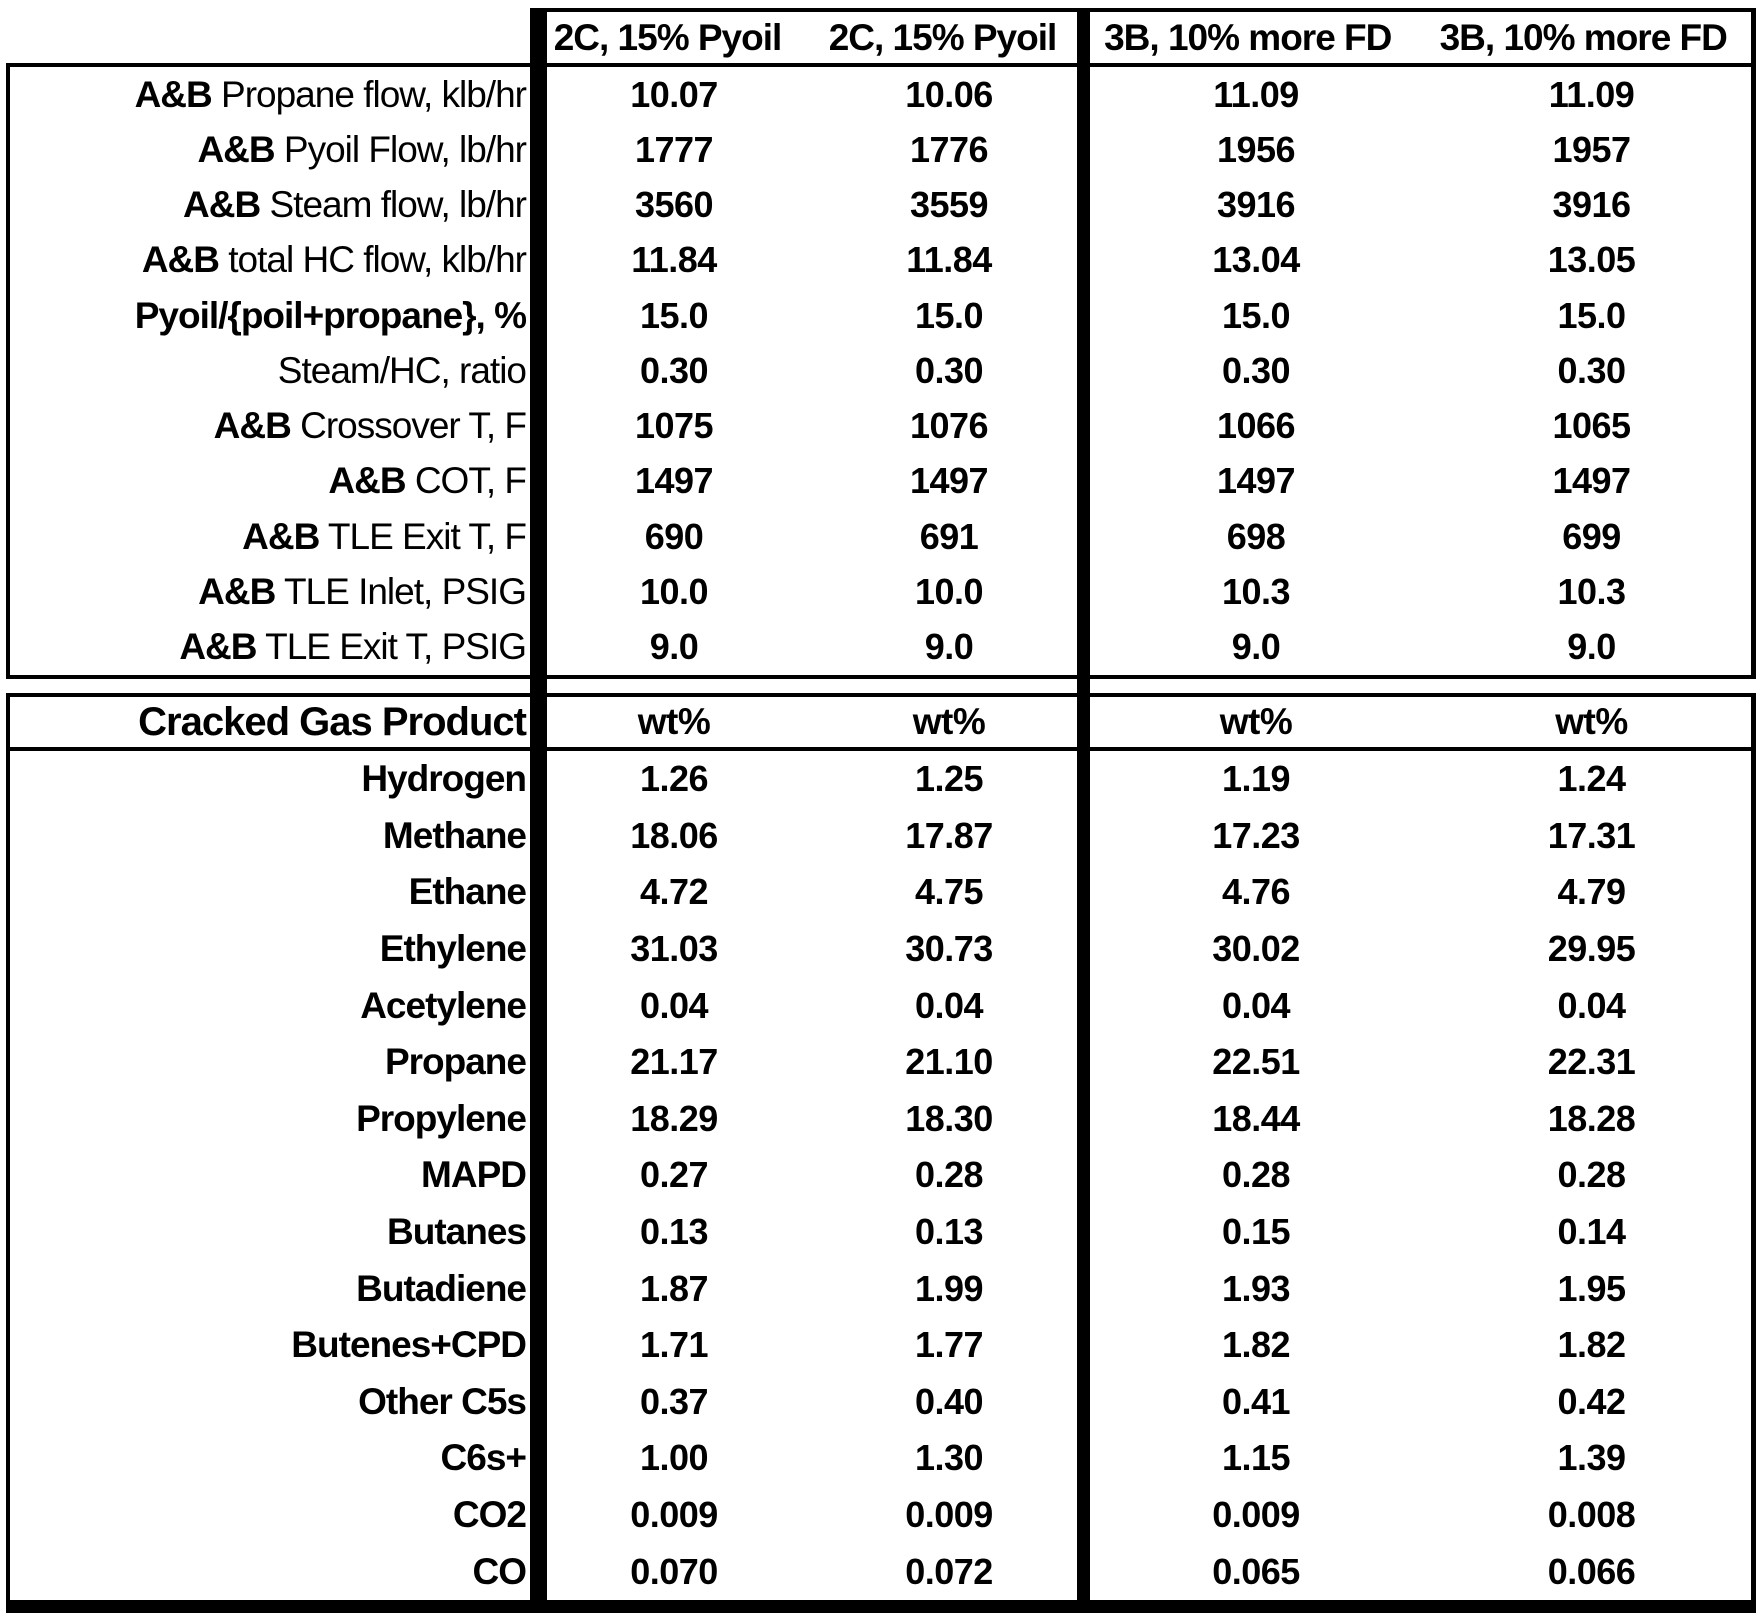 Image resolution: width=1763 pixels, height=1621 pixels. Describe the element at coordinates (1591, 1288) in the screenshot. I see `value-cell: 1.95` at that location.